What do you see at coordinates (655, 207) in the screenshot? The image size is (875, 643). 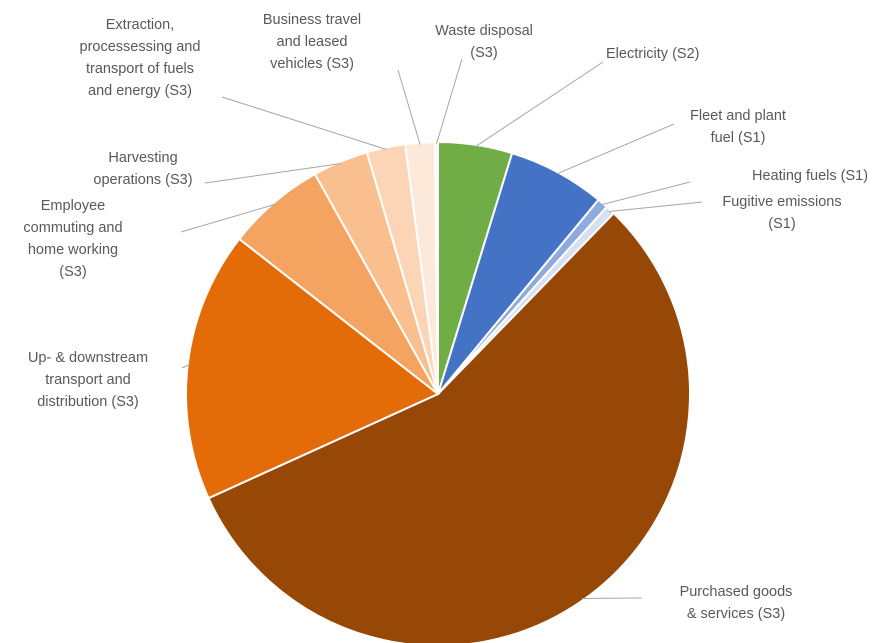 I see `leader-line-fugitive-emissions` at bounding box center [655, 207].